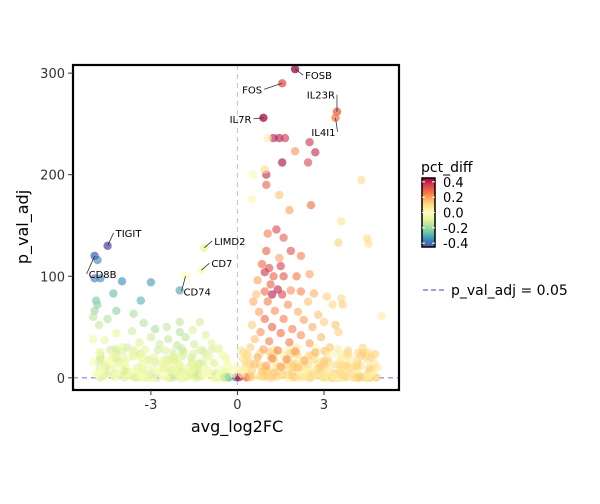 Image resolution: width=600 pixels, height=504 pixels. I want to click on x-axis-label: avg_log2FC, so click(237, 427).